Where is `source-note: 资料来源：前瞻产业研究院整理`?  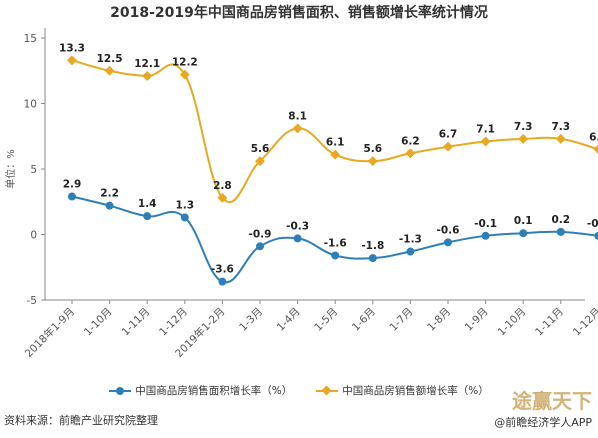 source-note: 资料来源：前瞻产业研究院整理 is located at coordinates (81, 420).